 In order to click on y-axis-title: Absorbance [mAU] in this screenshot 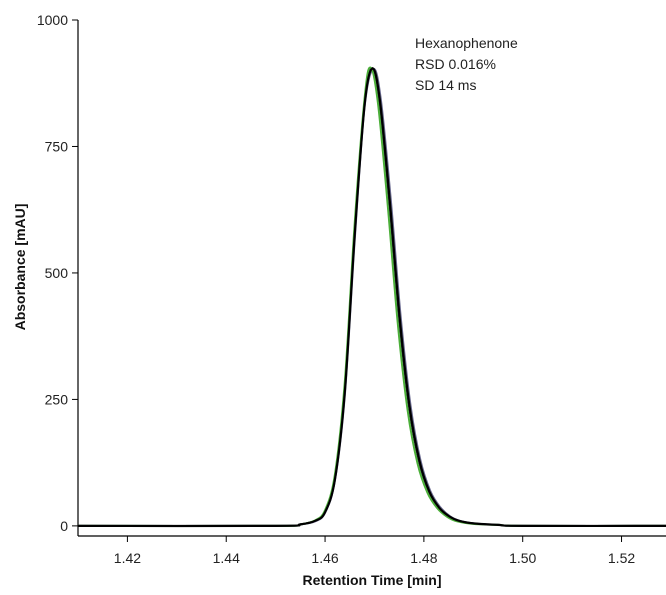, I will do `click(20, 267)`.